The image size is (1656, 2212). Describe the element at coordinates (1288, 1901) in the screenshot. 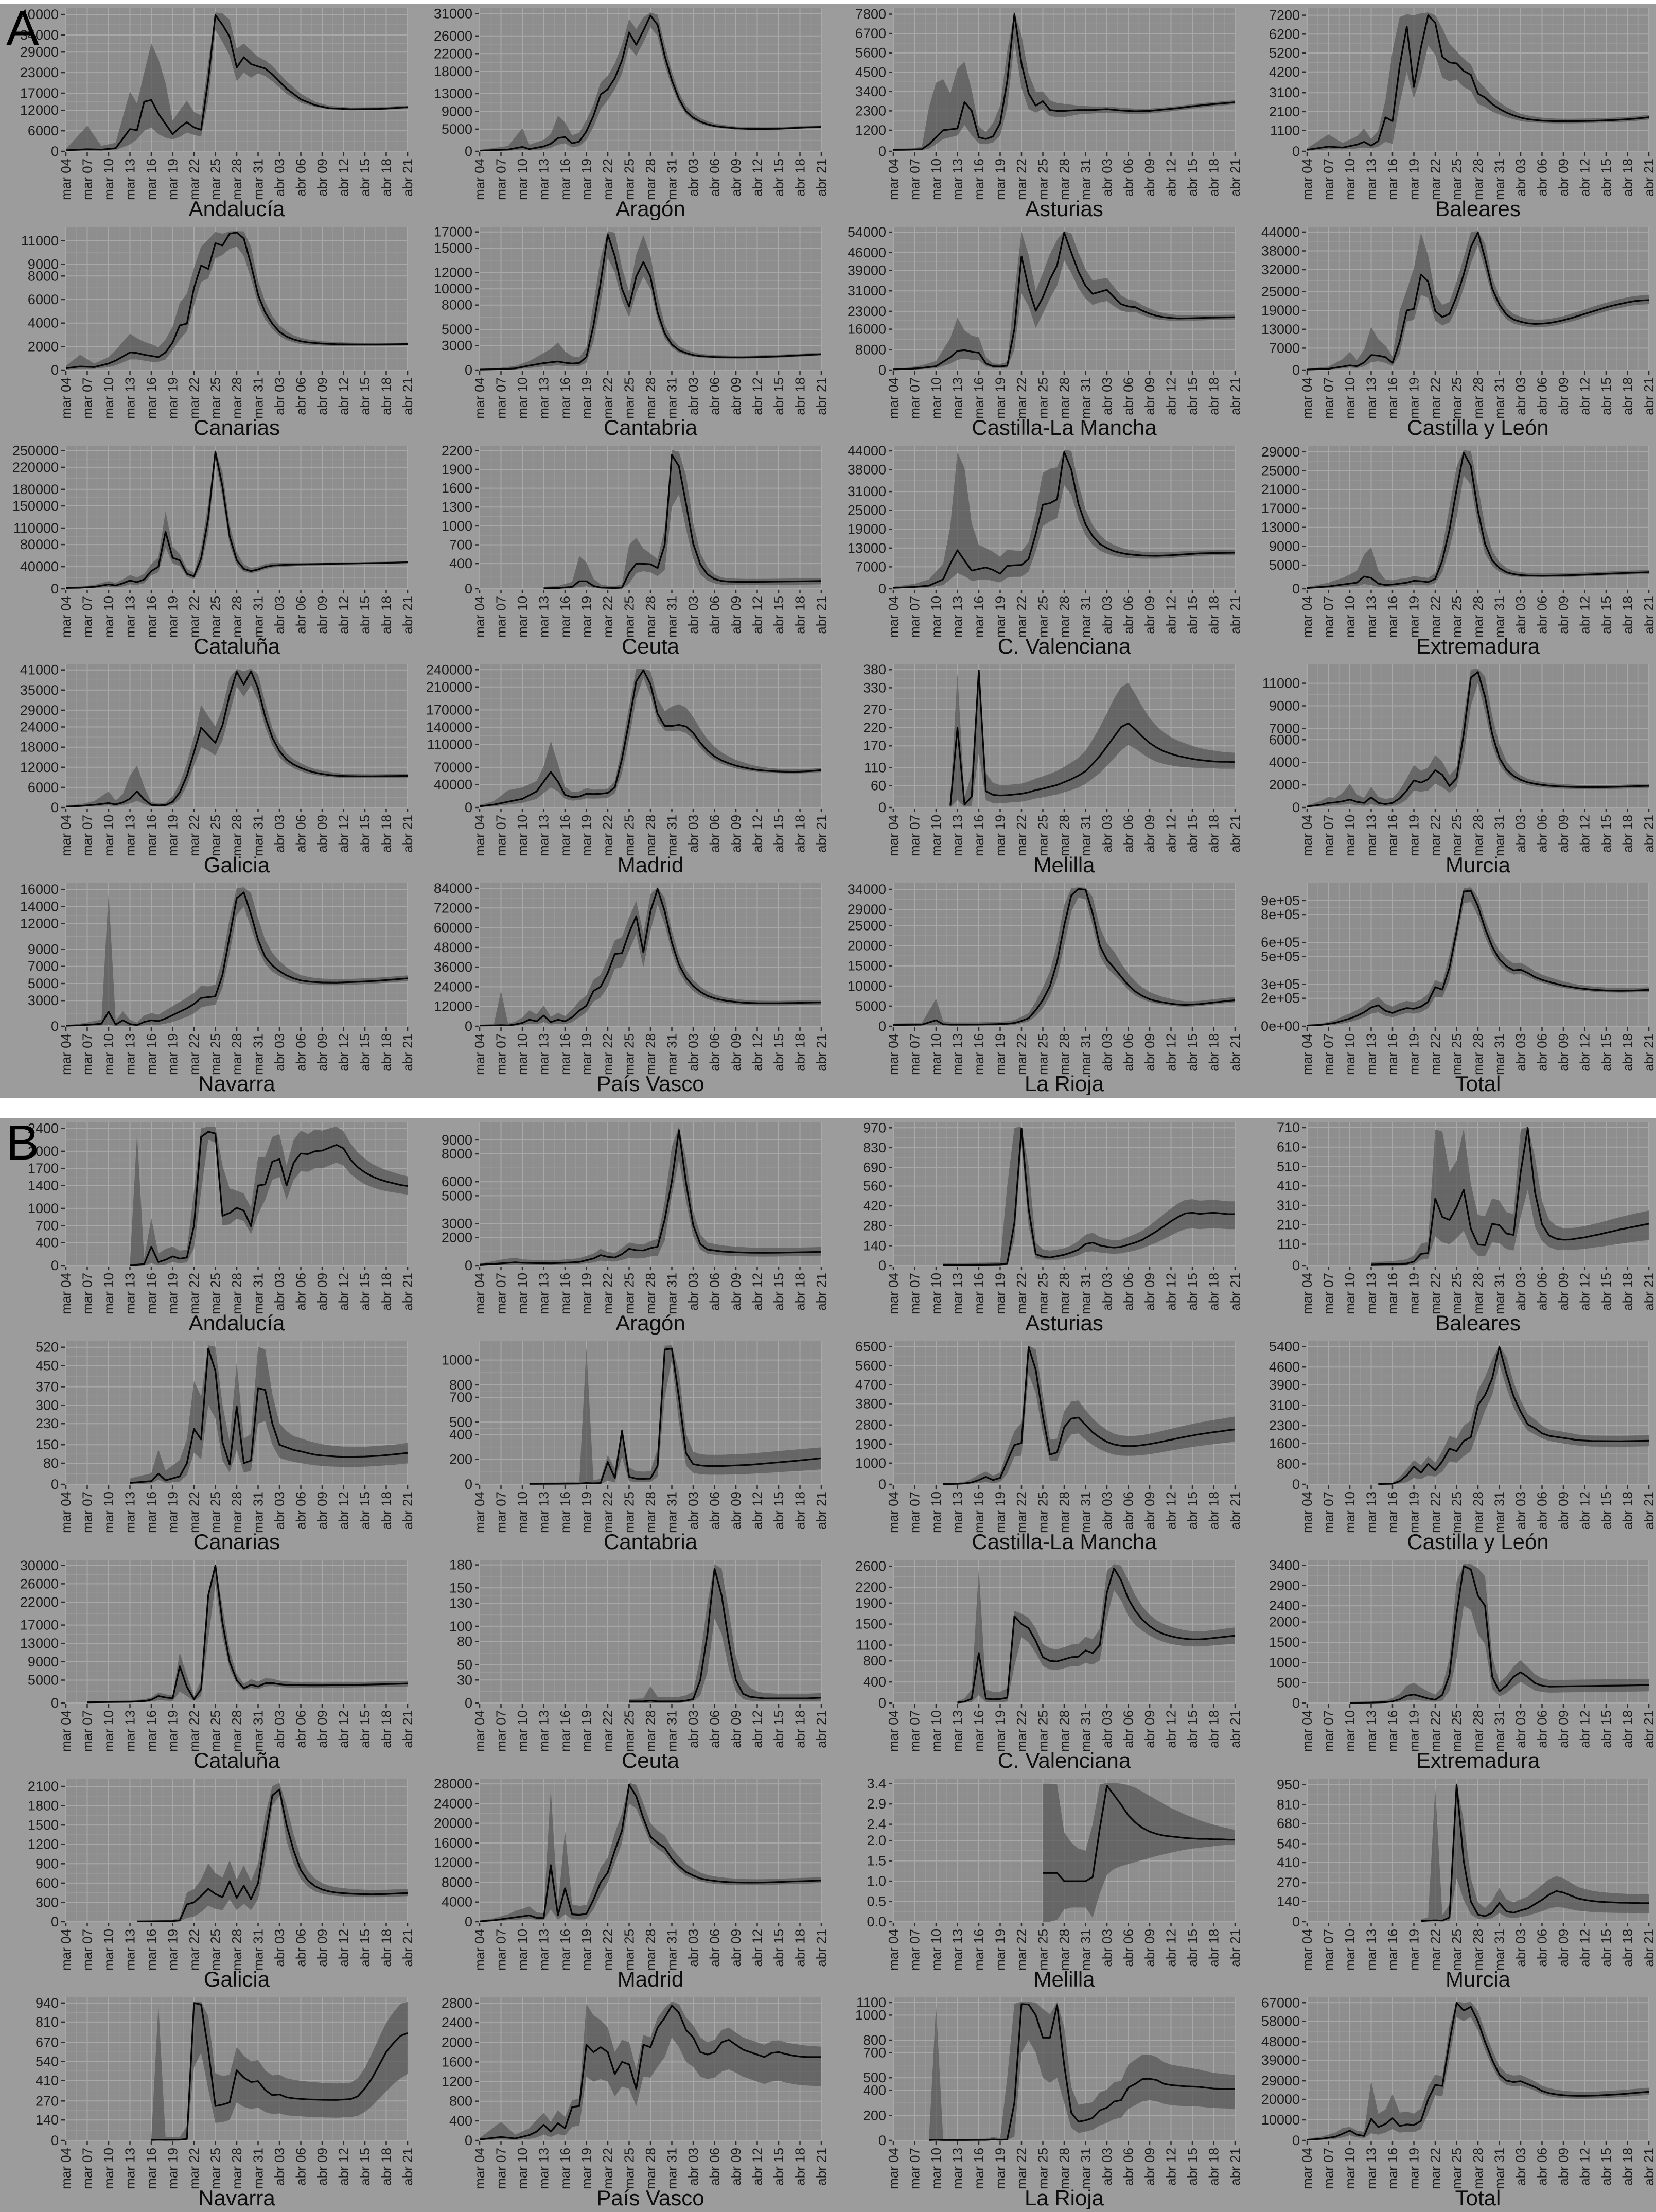

I see `y-tick-label: 140` at that location.